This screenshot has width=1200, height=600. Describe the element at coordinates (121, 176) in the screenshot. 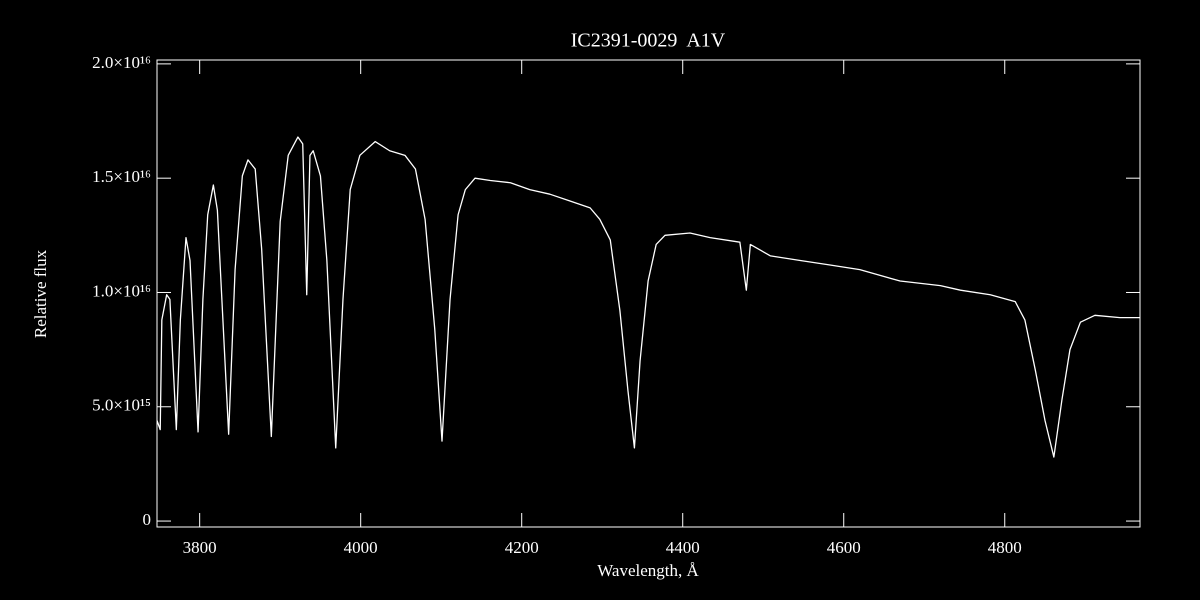

I see `y-tick-label: 1.5×10¹⁶` at that location.